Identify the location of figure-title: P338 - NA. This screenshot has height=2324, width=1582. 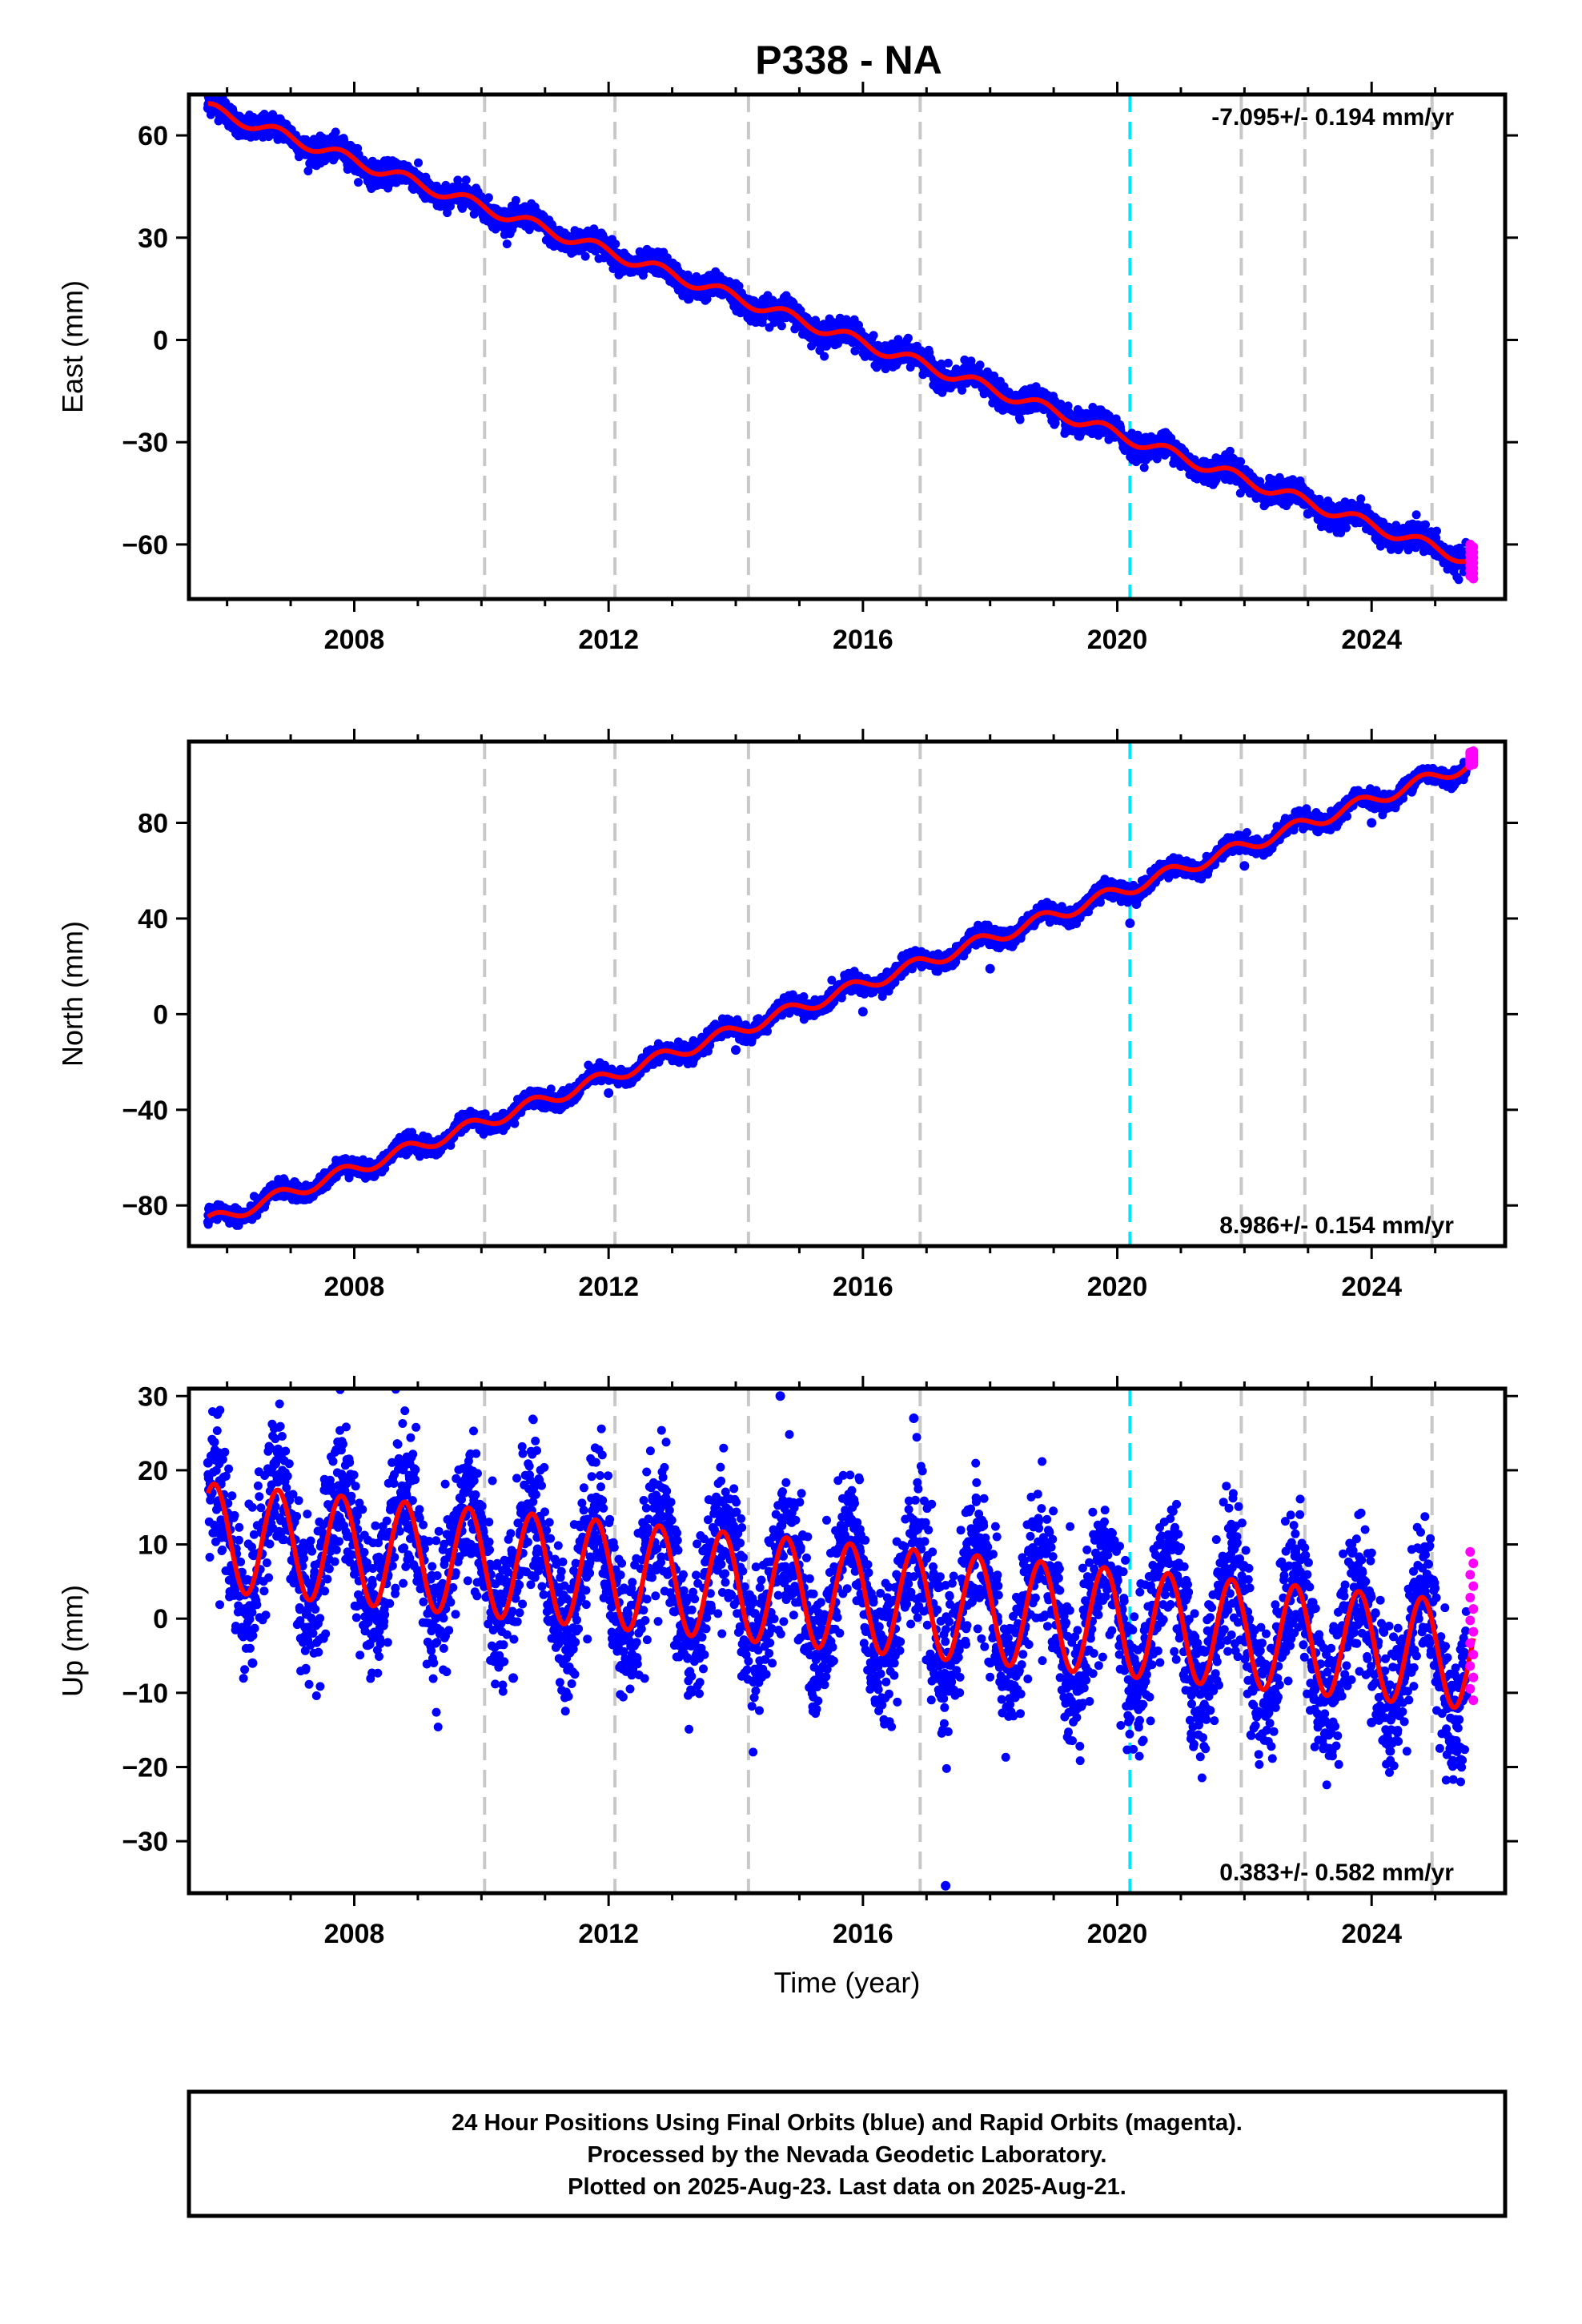
(848, 60).